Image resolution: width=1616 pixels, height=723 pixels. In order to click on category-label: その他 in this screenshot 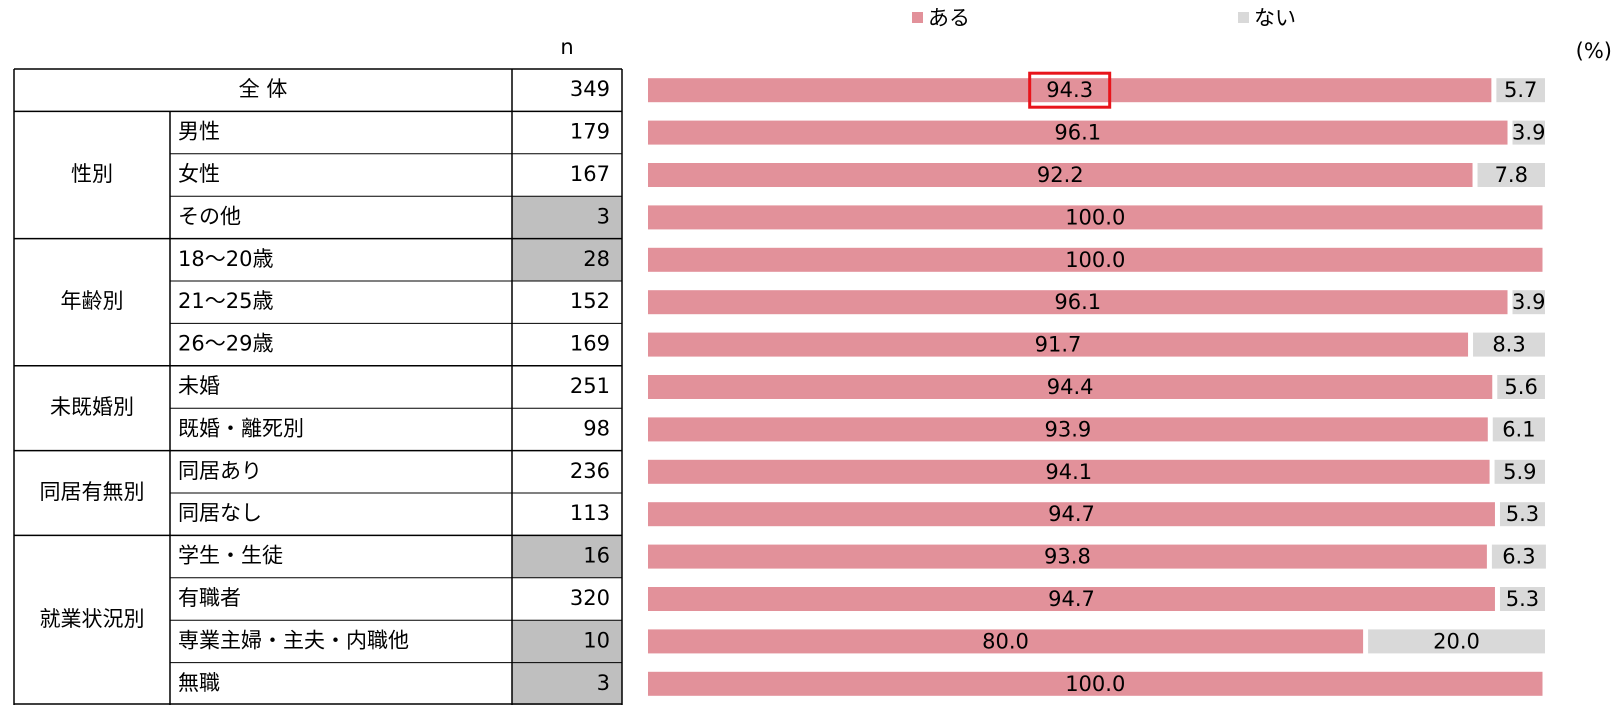, I will do `click(209, 216)`.